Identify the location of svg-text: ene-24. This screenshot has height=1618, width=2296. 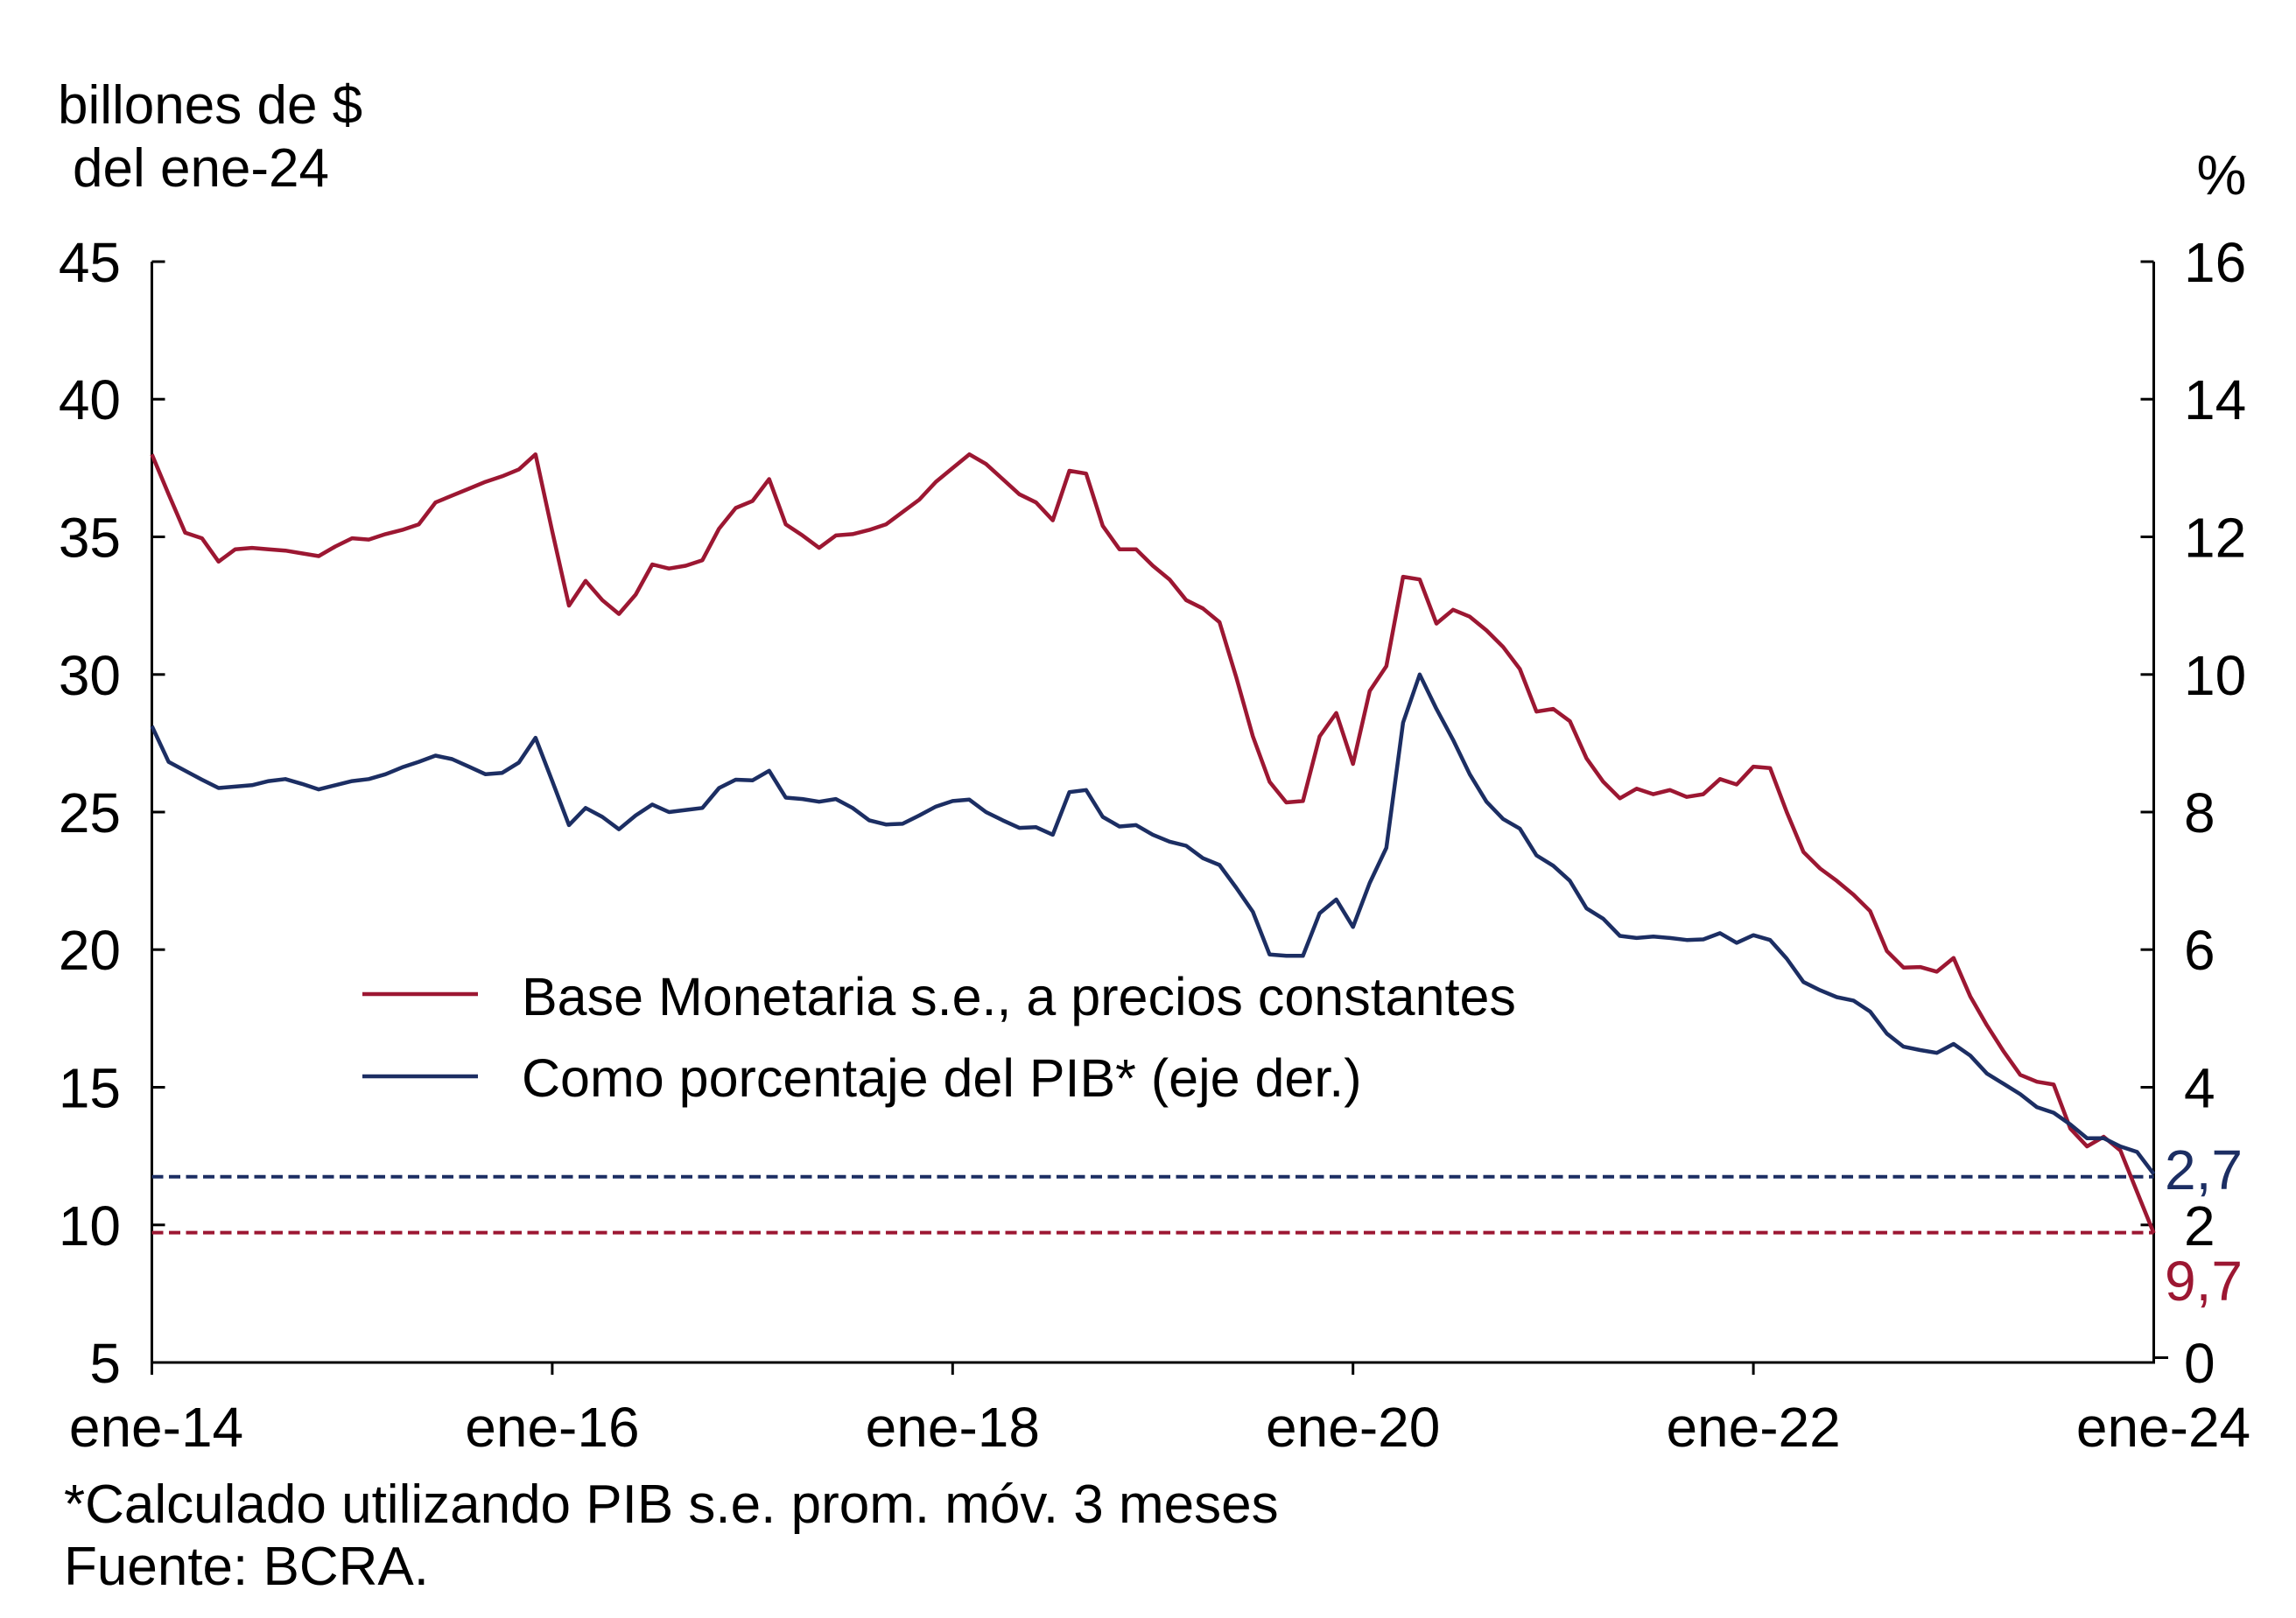
(2163, 1428).